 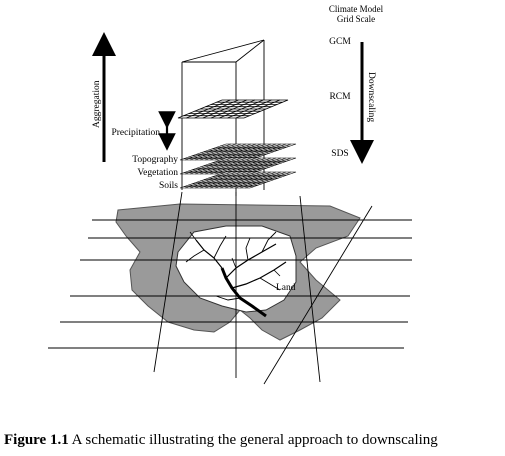 I want to click on sds-grid-soils, so click(x=238, y=180).